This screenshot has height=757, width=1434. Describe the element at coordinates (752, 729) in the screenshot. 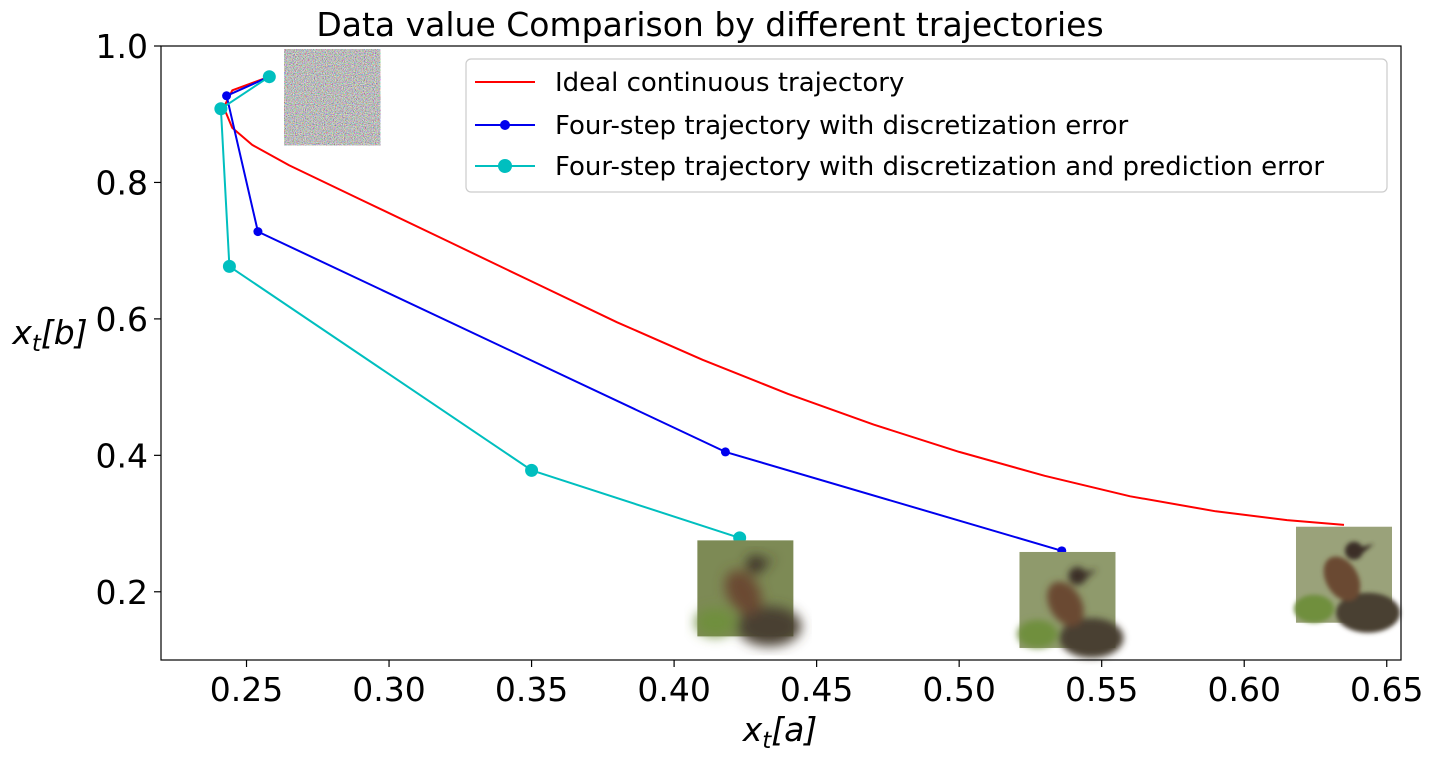

I see `x-axis-label-base: x` at that location.